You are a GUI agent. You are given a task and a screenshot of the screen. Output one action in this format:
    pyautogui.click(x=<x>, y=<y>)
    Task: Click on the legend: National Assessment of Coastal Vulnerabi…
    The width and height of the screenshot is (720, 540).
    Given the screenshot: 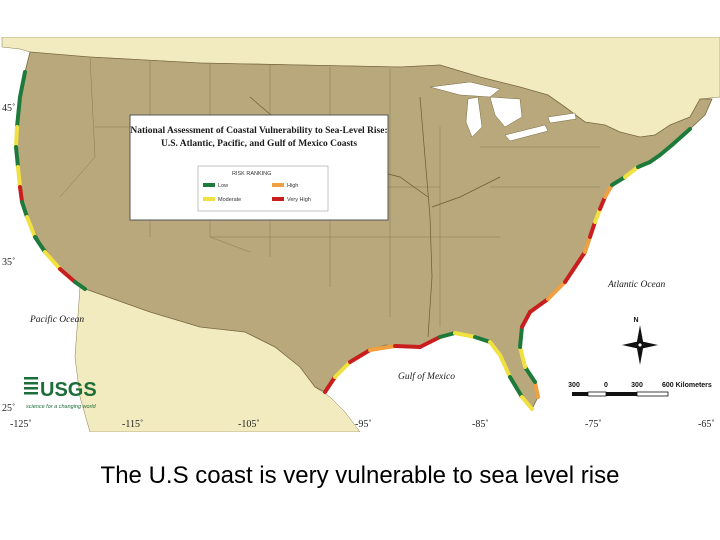 What is the action you would take?
    pyautogui.click(x=259, y=167)
    